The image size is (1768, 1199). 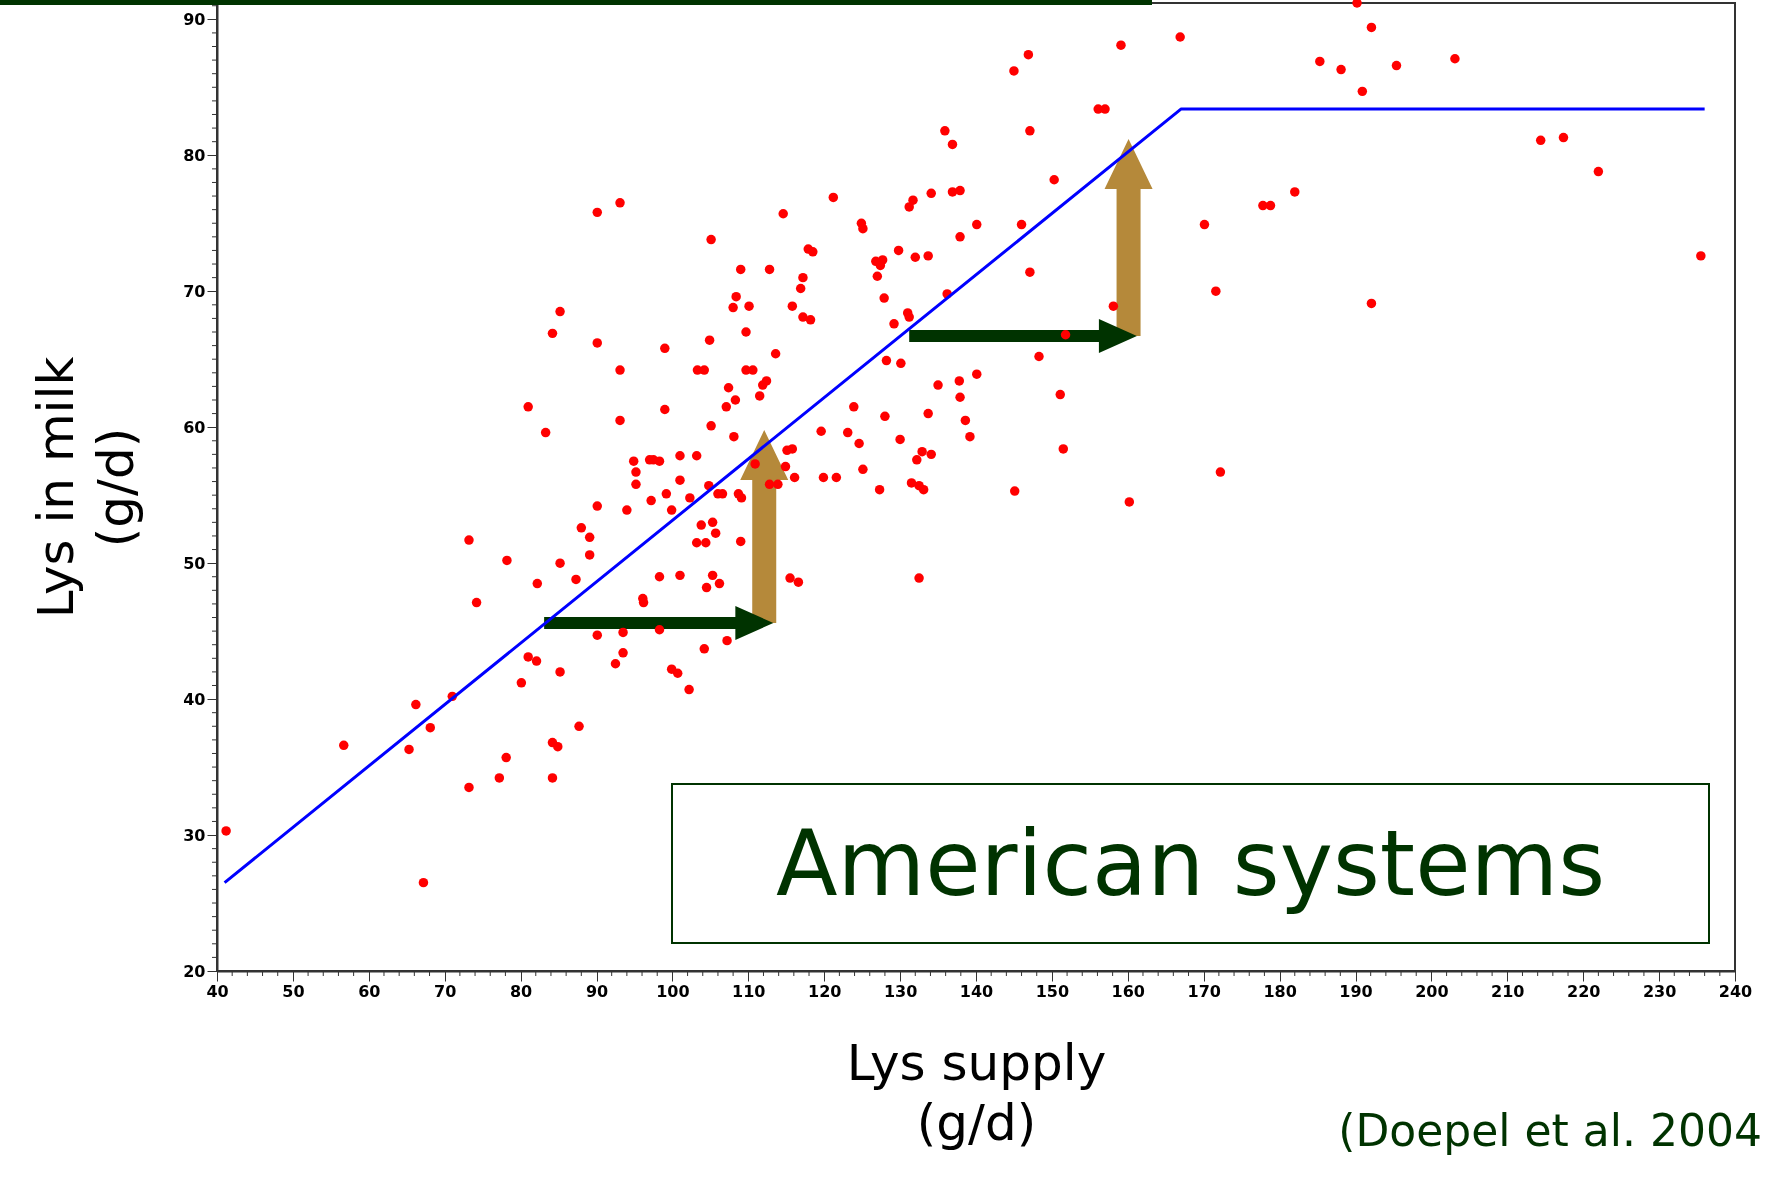 What do you see at coordinates (1128, 991) in the screenshot?
I see `x-tick-label: 160` at bounding box center [1128, 991].